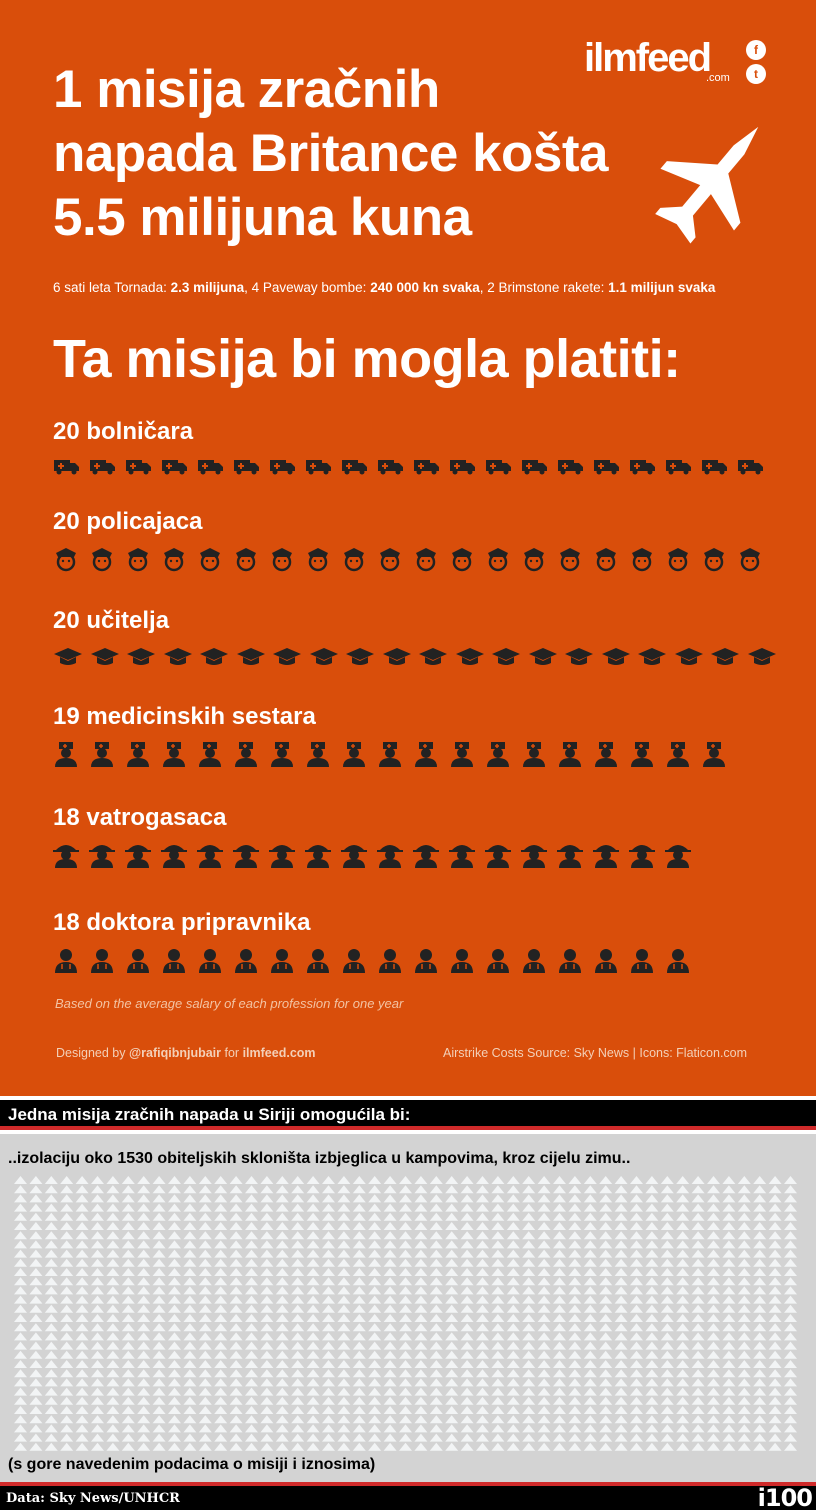 The height and width of the screenshot is (1512, 816). What do you see at coordinates (408, 1497) in the screenshot?
I see `footer: Data: Sky News/UNHCR i100` at bounding box center [408, 1497].